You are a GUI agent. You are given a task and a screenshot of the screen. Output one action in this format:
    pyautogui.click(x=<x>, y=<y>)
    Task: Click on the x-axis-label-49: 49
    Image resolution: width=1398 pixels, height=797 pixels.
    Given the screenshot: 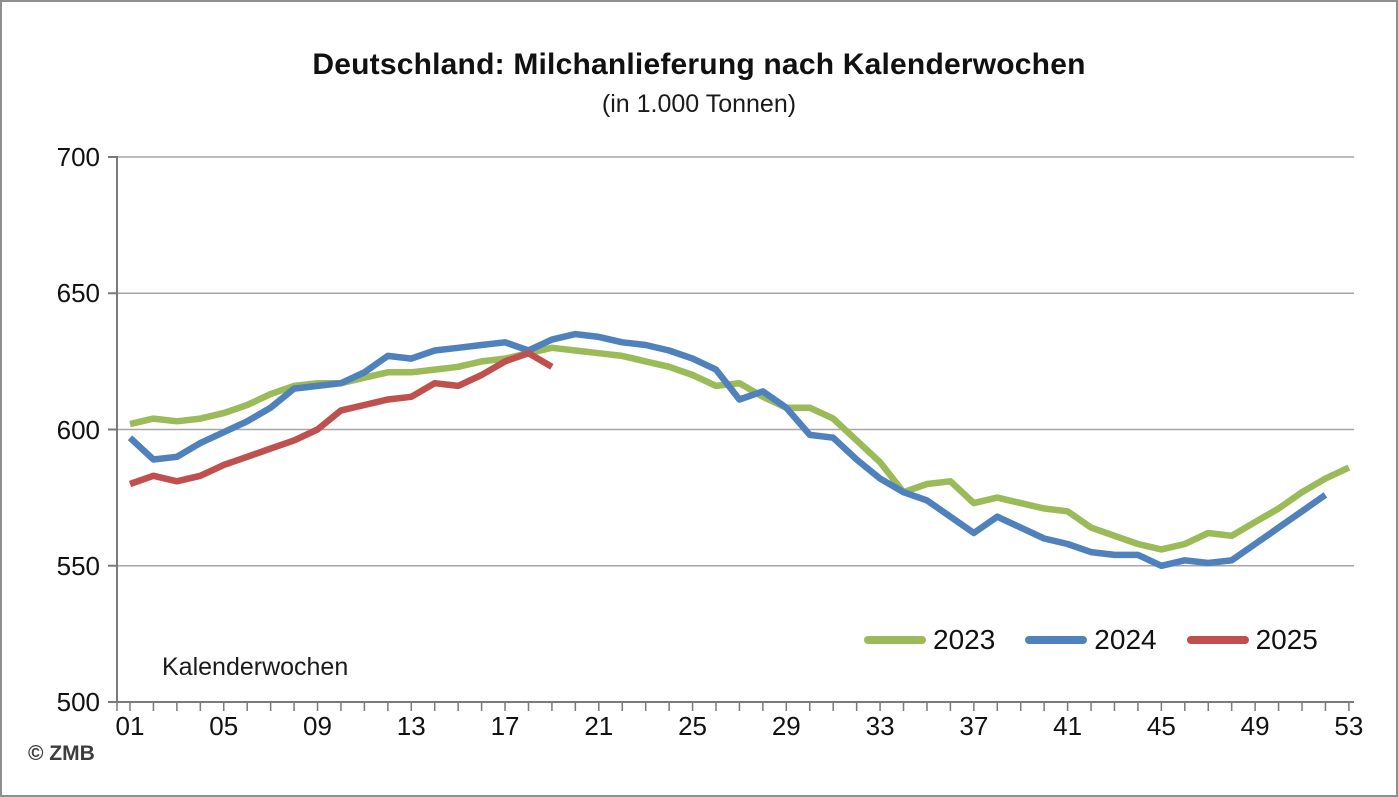 What is the action you would take?
    pyautogui.click(x=1255, y=726)
    